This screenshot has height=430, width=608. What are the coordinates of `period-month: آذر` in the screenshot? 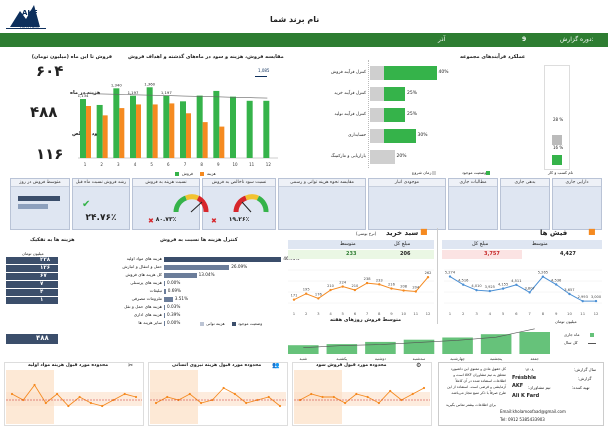 It's located at (442, 39).